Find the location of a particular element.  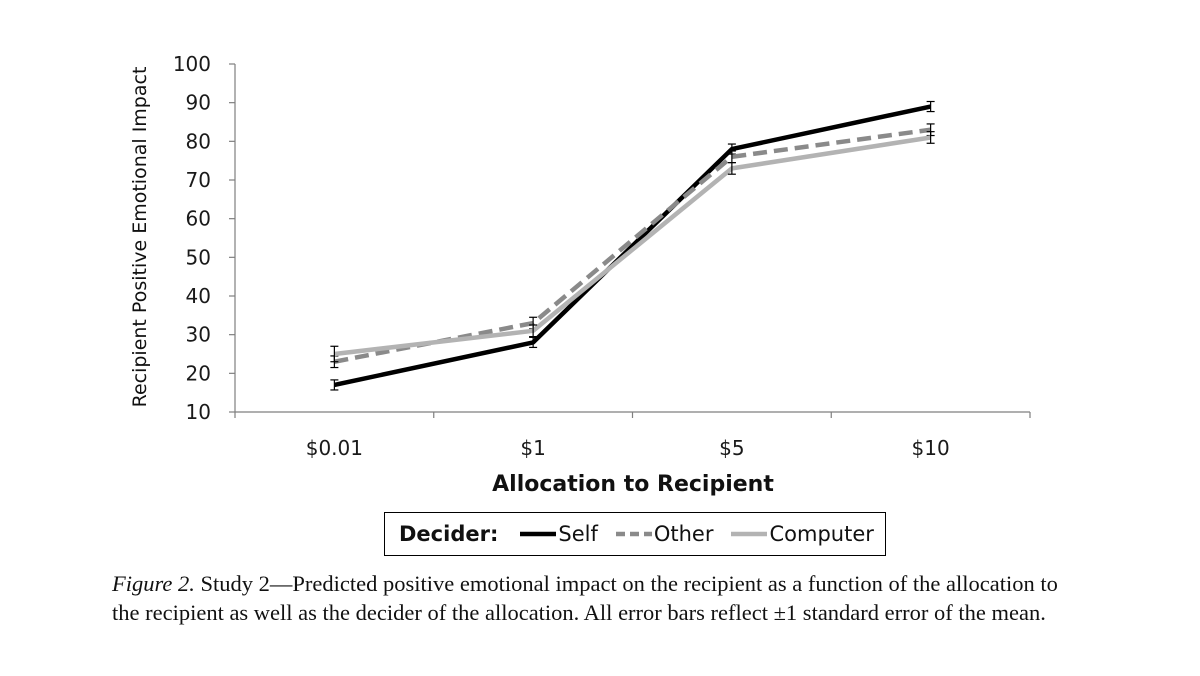

y-tick-label: 30 is located at coordinates (198, 335).